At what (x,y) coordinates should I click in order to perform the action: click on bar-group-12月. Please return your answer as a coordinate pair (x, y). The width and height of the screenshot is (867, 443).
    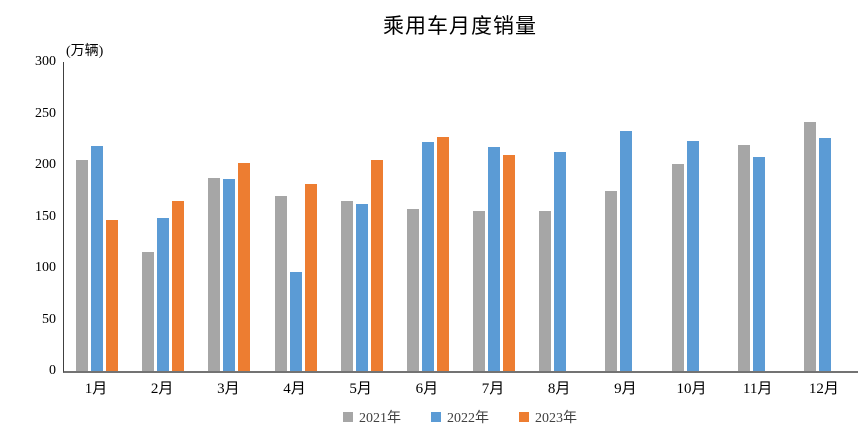
    Looking at the image, I should click on (824, 246).